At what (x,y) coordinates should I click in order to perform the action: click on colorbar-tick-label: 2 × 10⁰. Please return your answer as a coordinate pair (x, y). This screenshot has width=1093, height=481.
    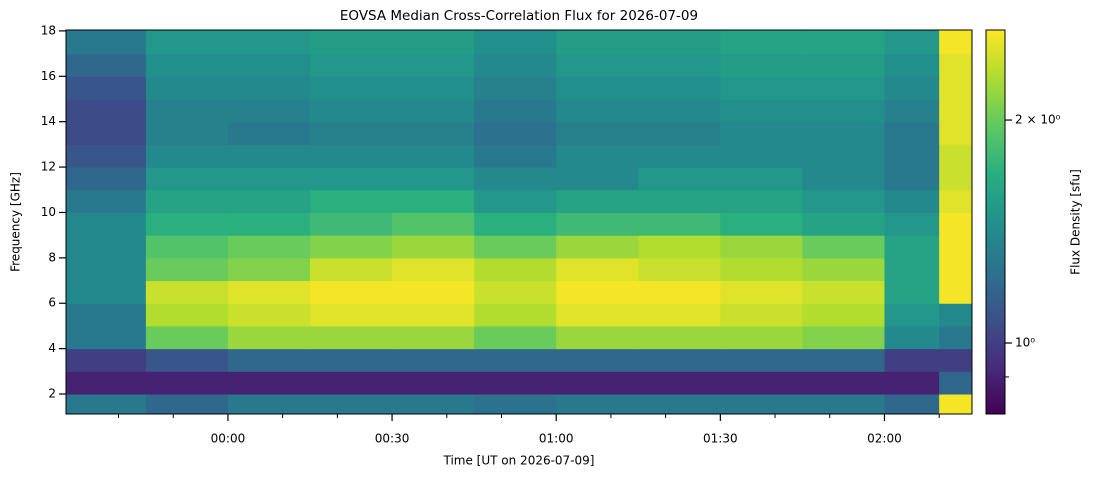
    Looking at the image, I should click on (1038, 120).